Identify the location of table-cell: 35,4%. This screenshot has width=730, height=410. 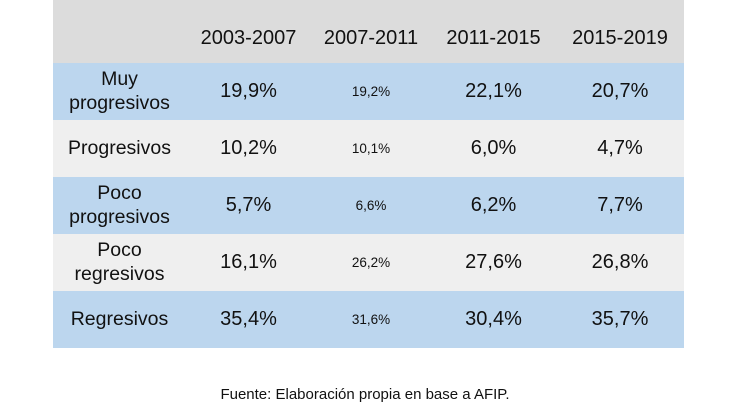
(248, 319).